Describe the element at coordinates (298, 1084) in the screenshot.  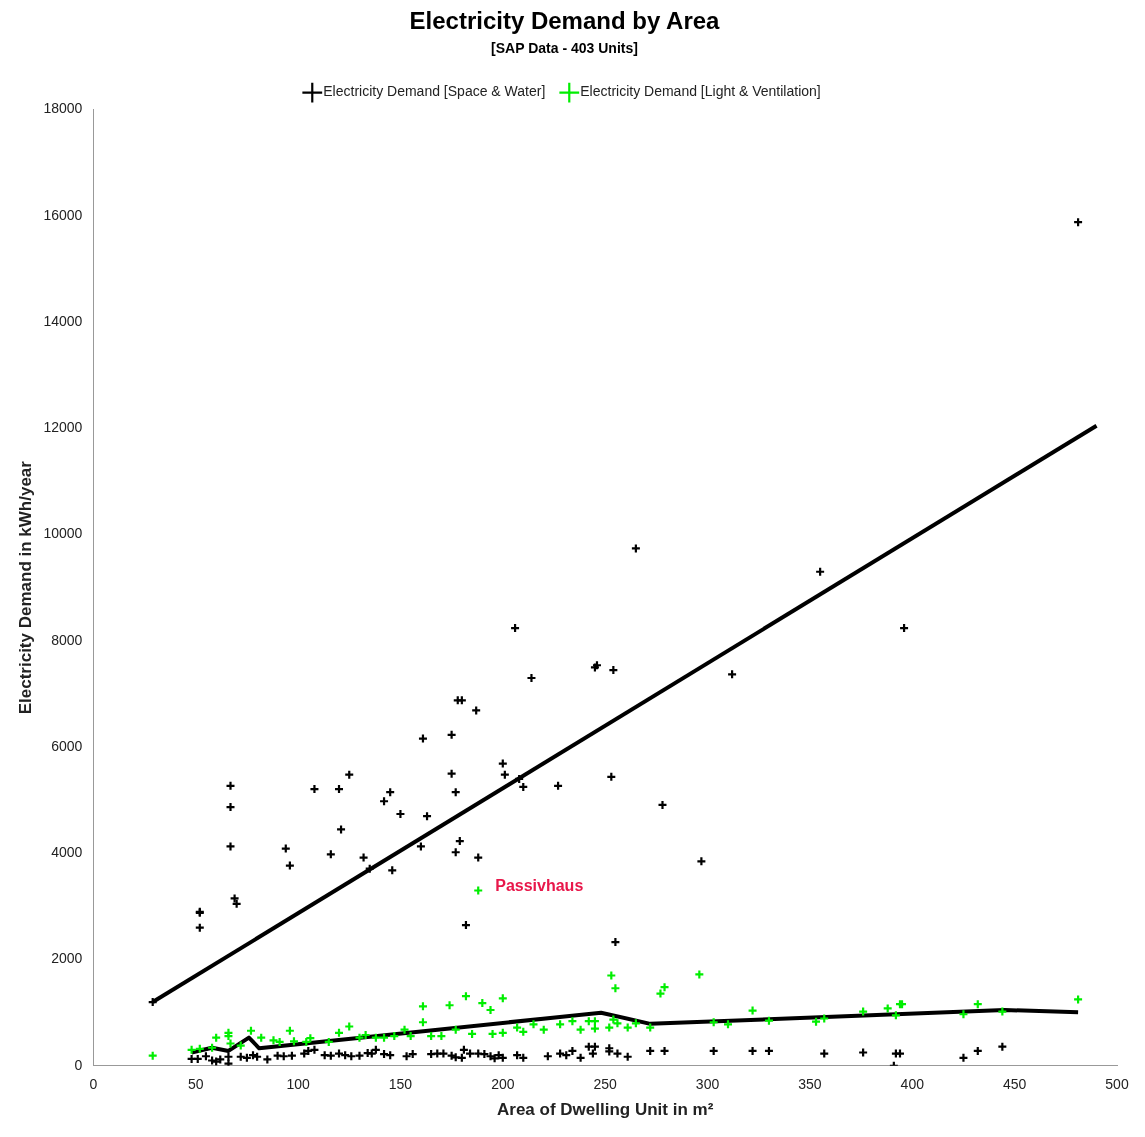
I see `x-tick-label: 100` at that location.